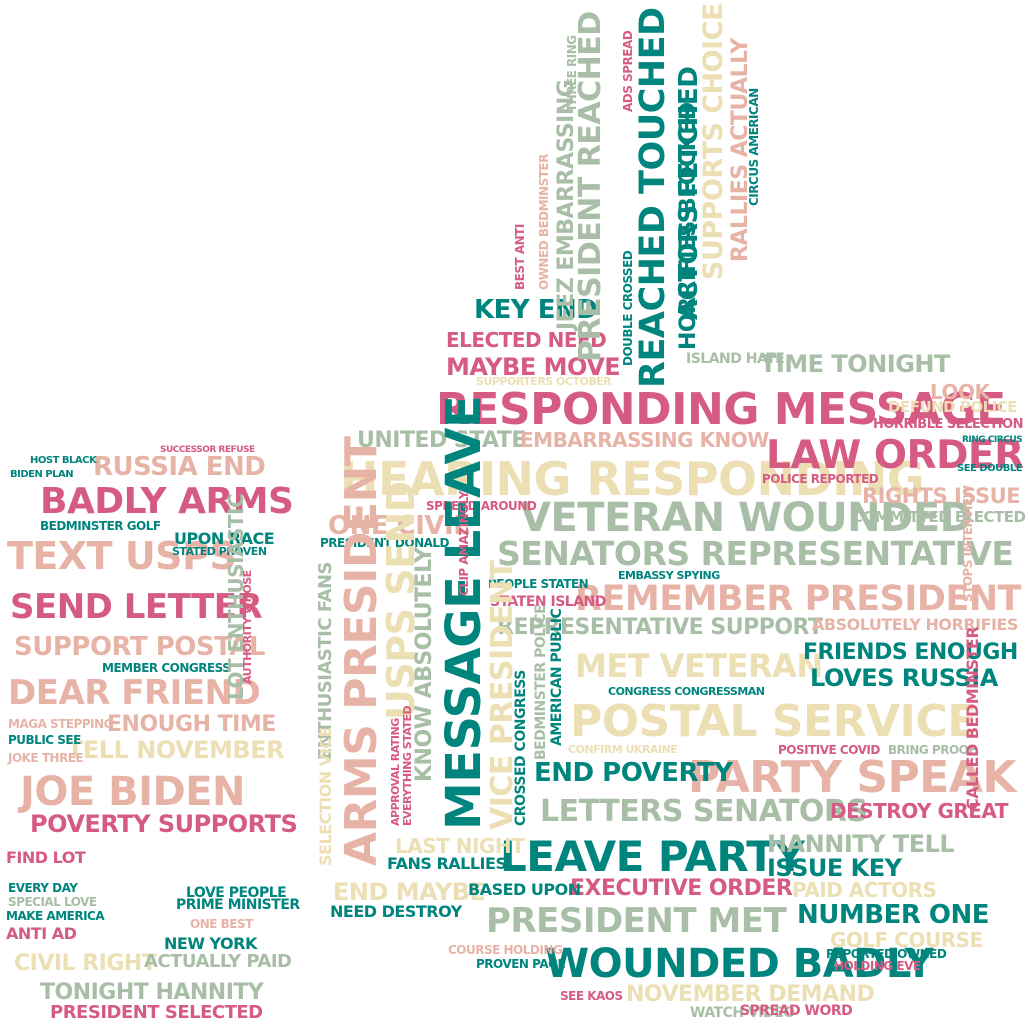 The image size is (1028, 1028). Describe the element at coordinates (904, 678) in the screenshot. I see `cloud-word: LOVES RUSSIA` at that location.